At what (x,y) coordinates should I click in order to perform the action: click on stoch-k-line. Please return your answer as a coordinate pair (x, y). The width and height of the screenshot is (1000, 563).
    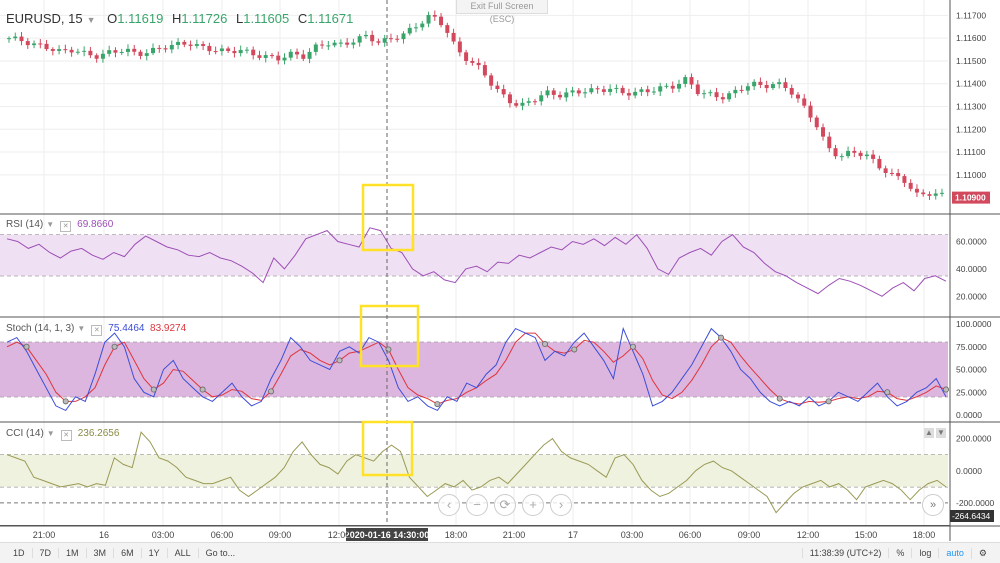
    Looking at the image, I should click on (476, 369).